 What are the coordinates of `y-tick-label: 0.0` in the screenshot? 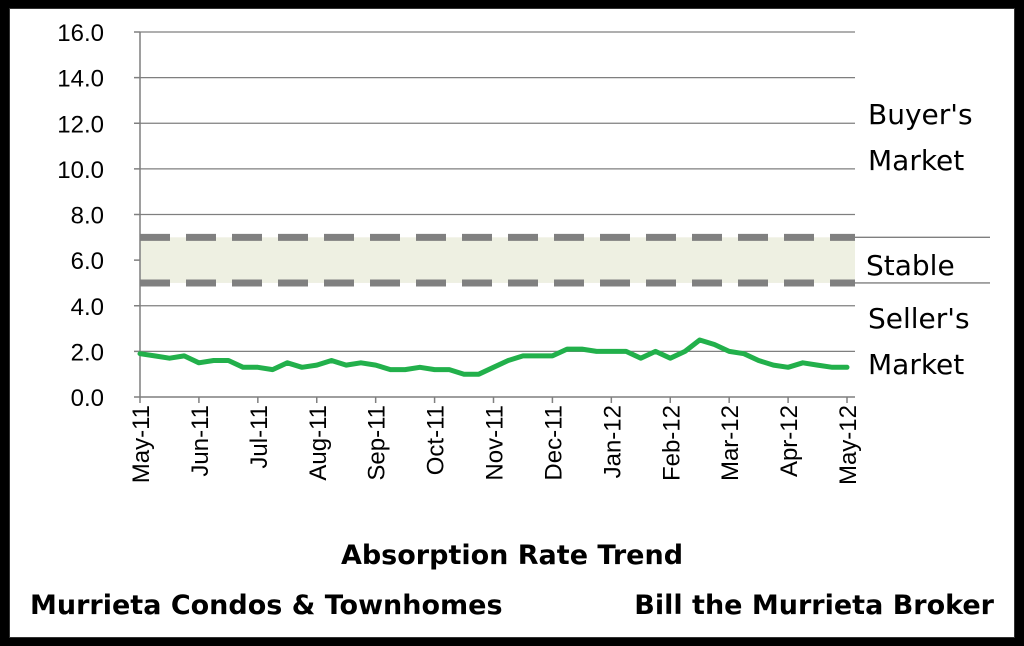 It's located at (87, 398).